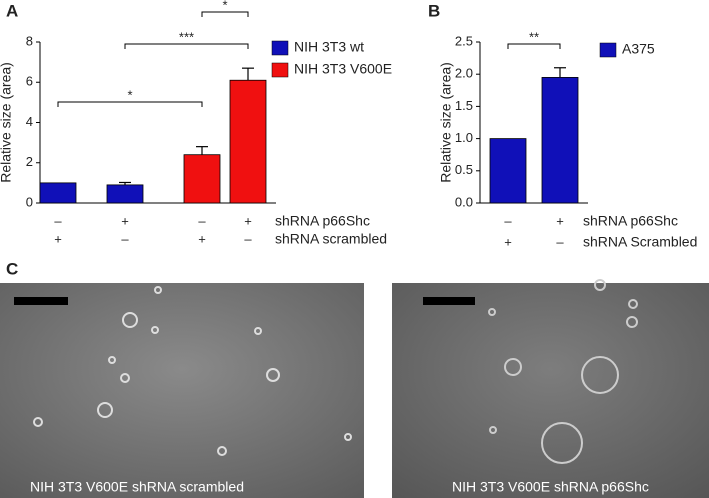 Image resolution: width=709 pixels, height=498 pixels. I want to click on significance-label: ***, so click(186, 36).